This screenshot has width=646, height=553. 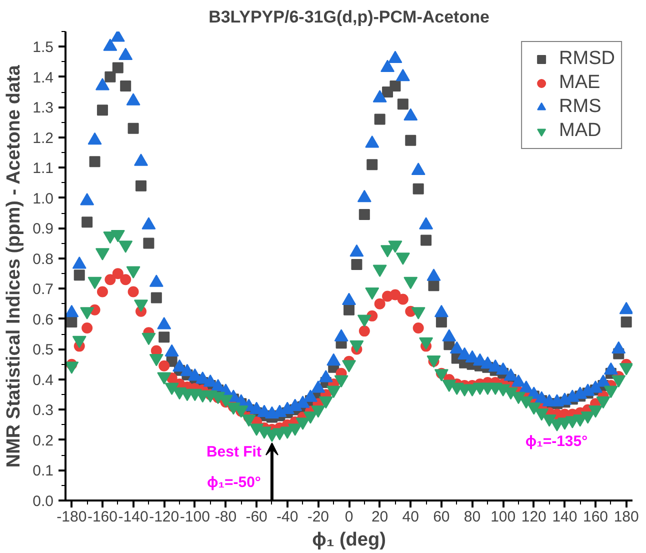 What do you see at coordinates (349, 540) in the screenshot?
I see `x-axis-title: ϕ₁ (deg)` at bounding box center [349, 540].